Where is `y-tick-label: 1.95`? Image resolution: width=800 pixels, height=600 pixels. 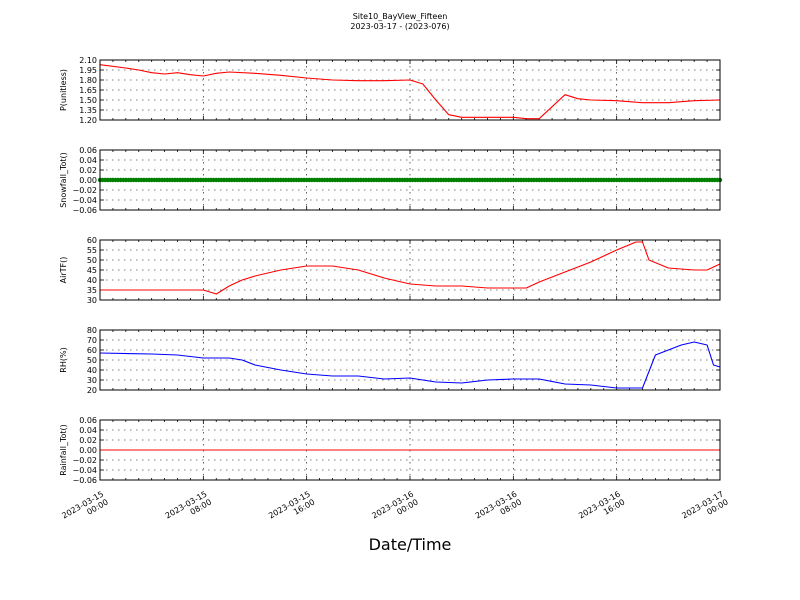 y-tick-label: 1.95 is located at coordinates (88, 70).